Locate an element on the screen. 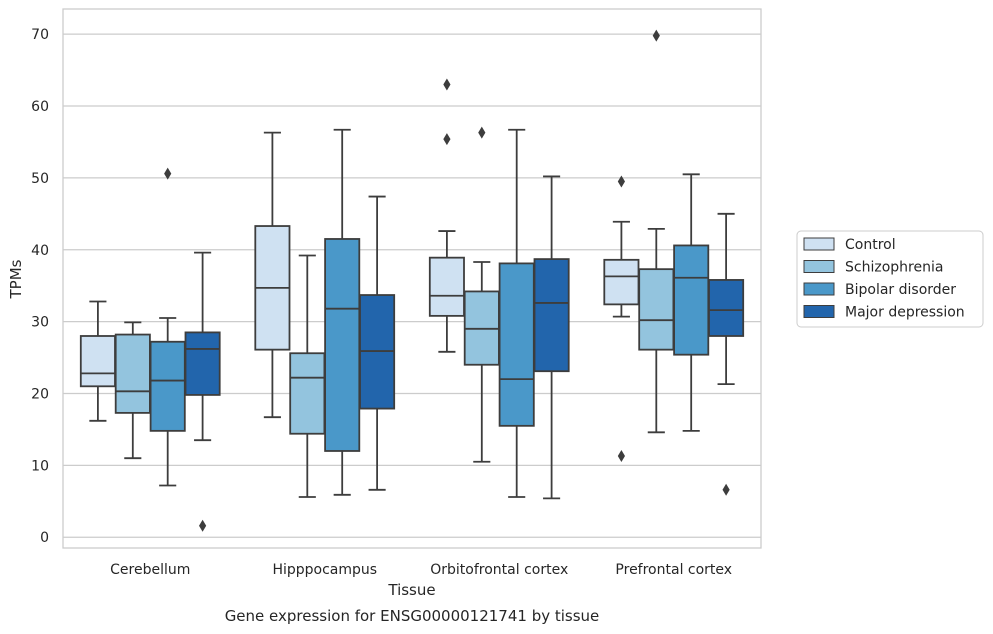  y-tick-labels: 0 10 20 30 40 50 60 70 is located at coordinates (40, 286).